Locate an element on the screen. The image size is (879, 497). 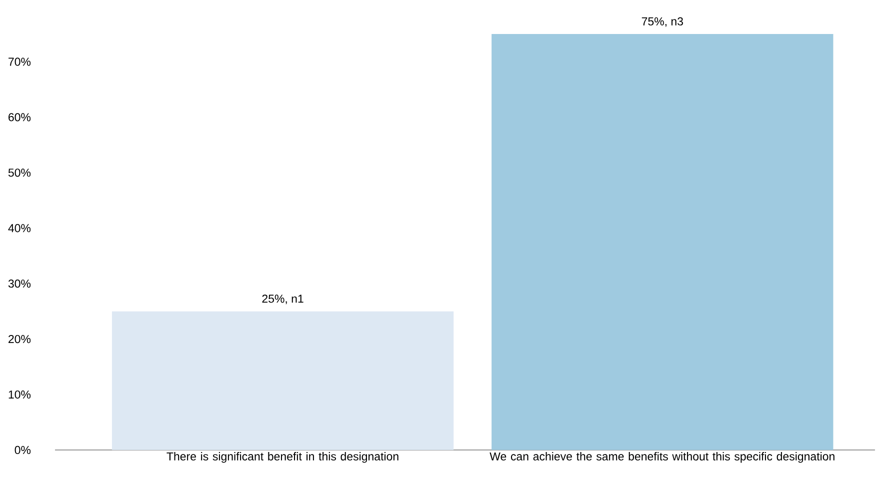
x-tick-label: There is significant benefit in this designation is located at coordinates (282, 457).